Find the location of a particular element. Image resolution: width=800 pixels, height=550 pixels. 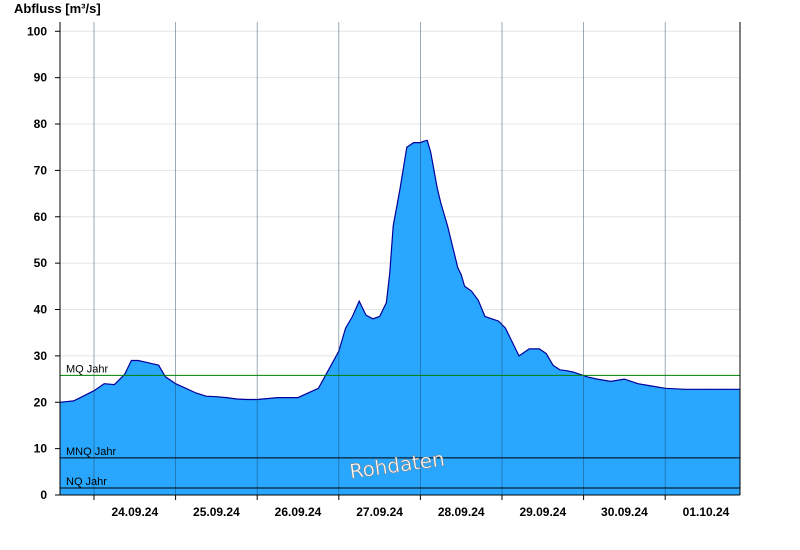

y-tick-label: 70 is located at coordinates (41, 170).